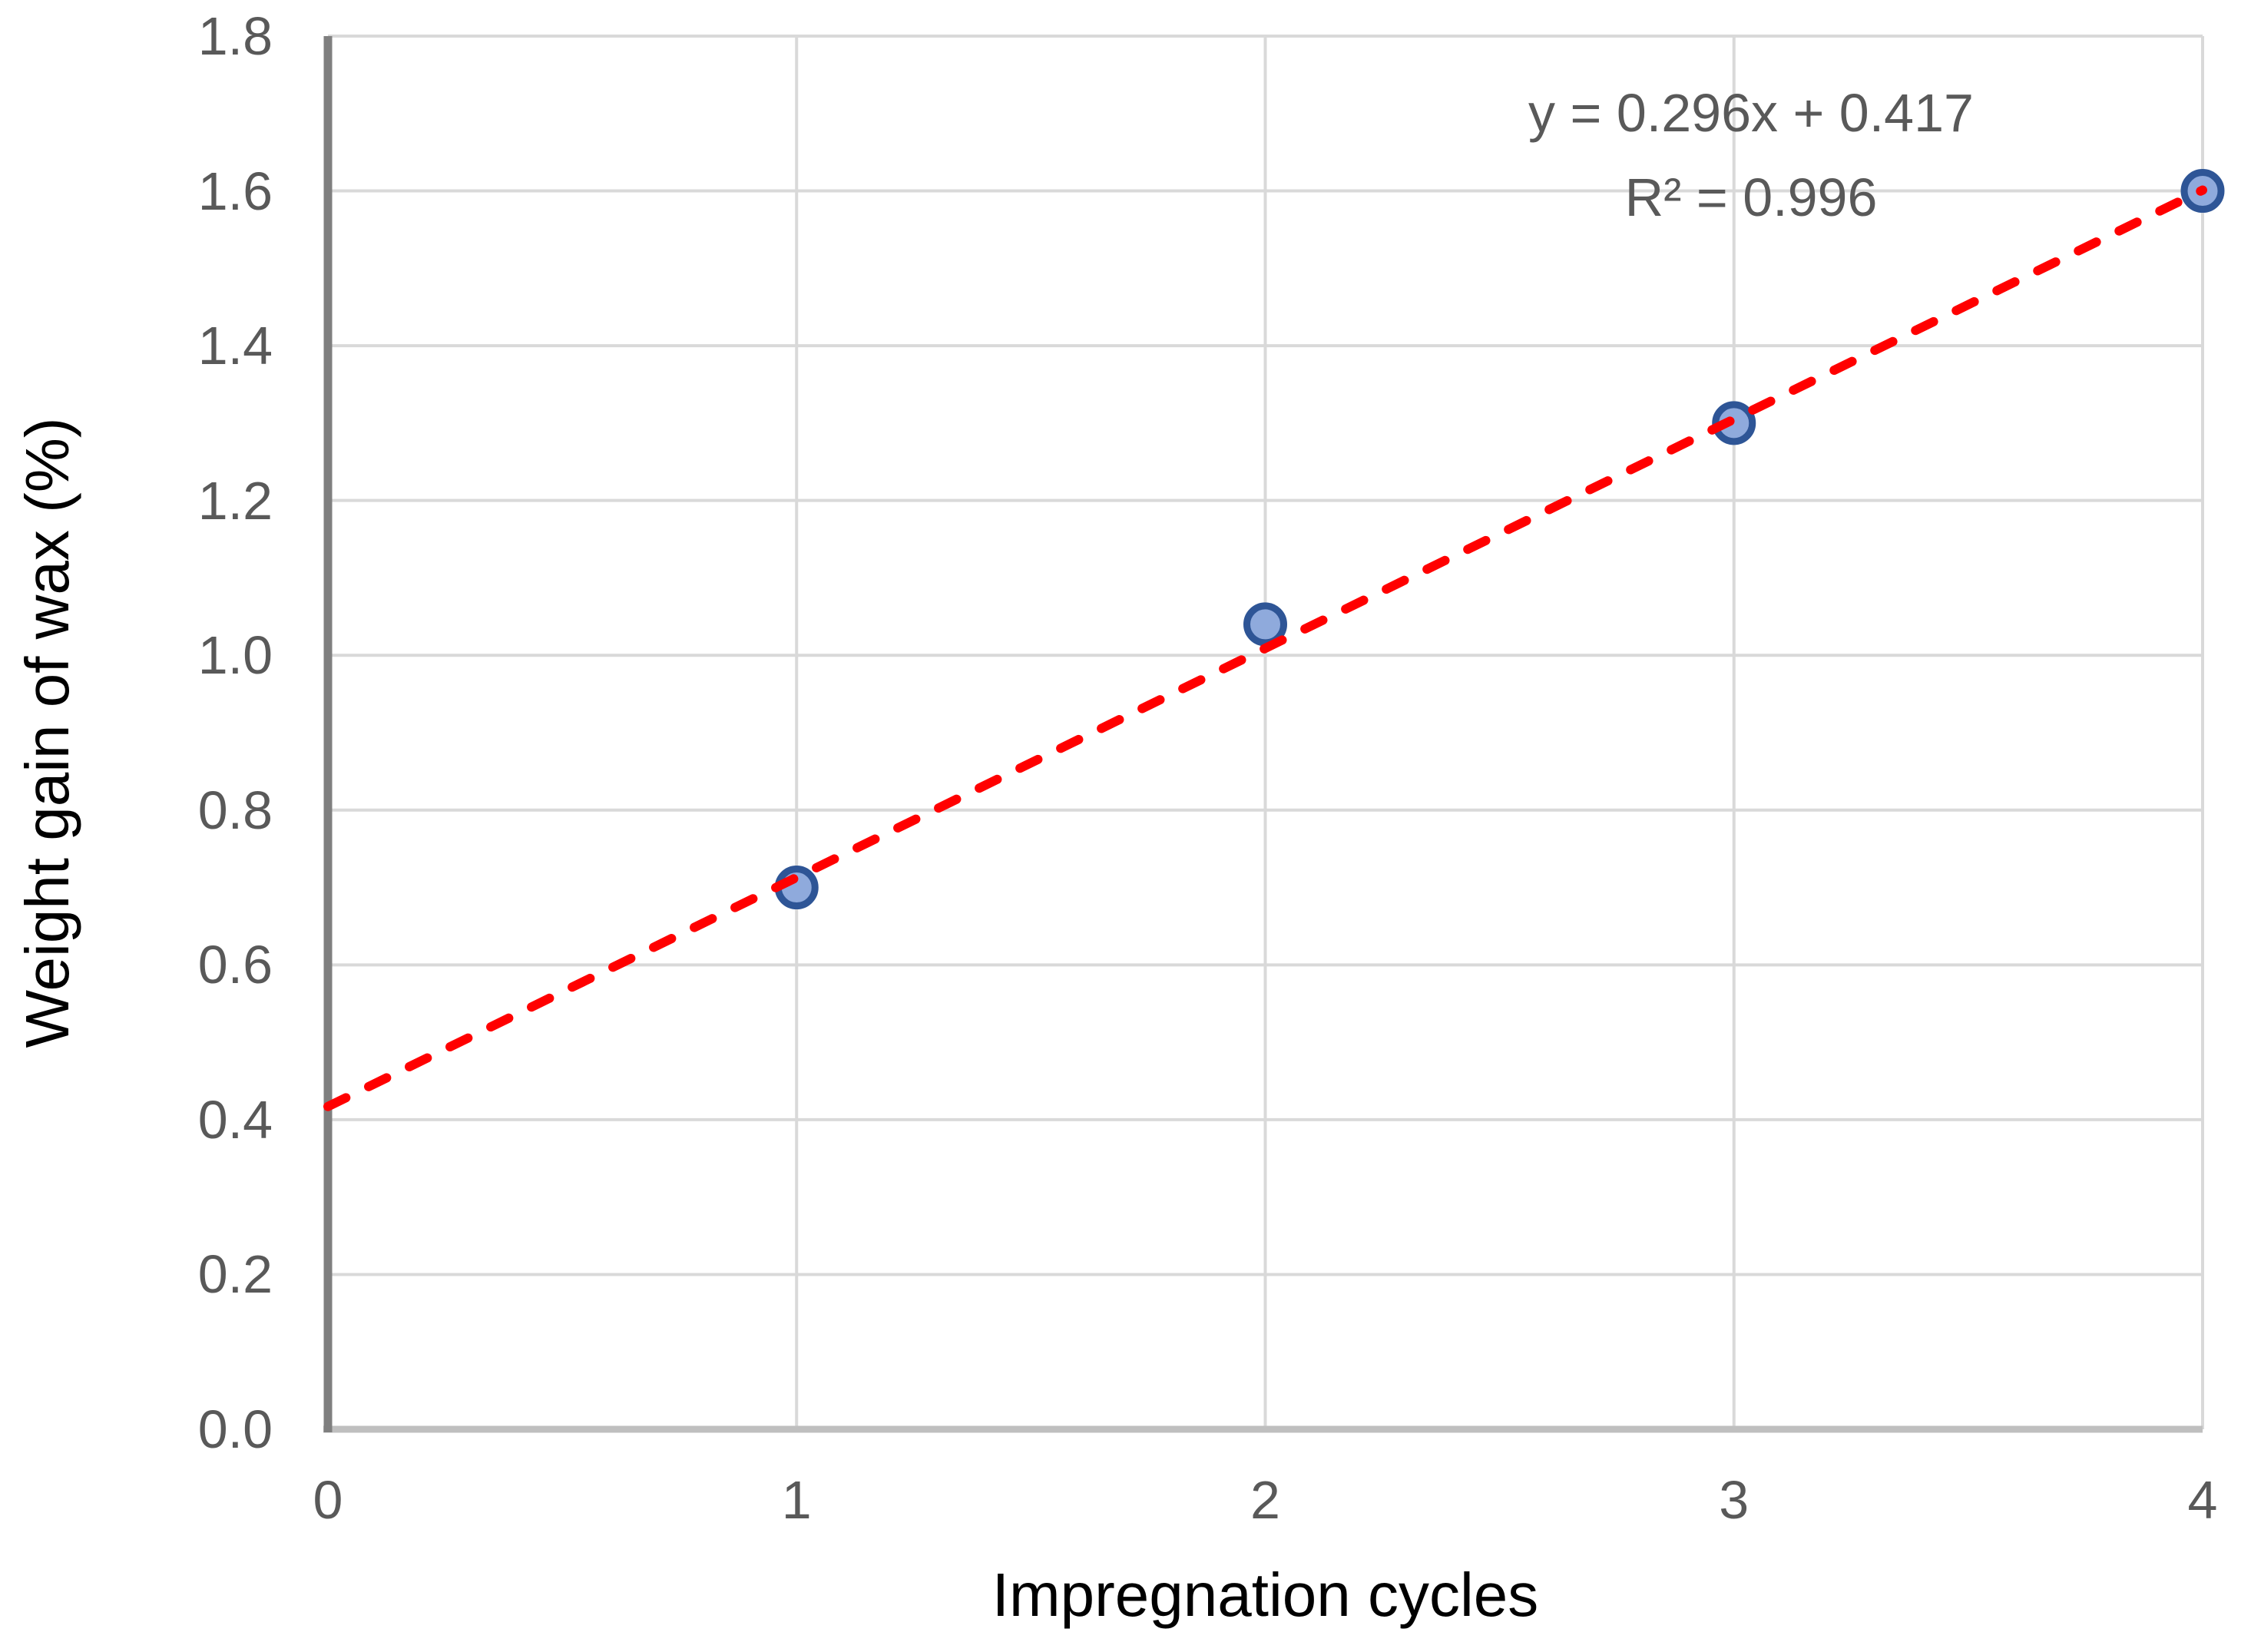 Image resolution: width=2251 pixels, height=1652 pixels. What do you see at coordinates (235, 1429) in the screenshot?
I see `y-tick-label: 0.0` at bounding box center [235, 1429].